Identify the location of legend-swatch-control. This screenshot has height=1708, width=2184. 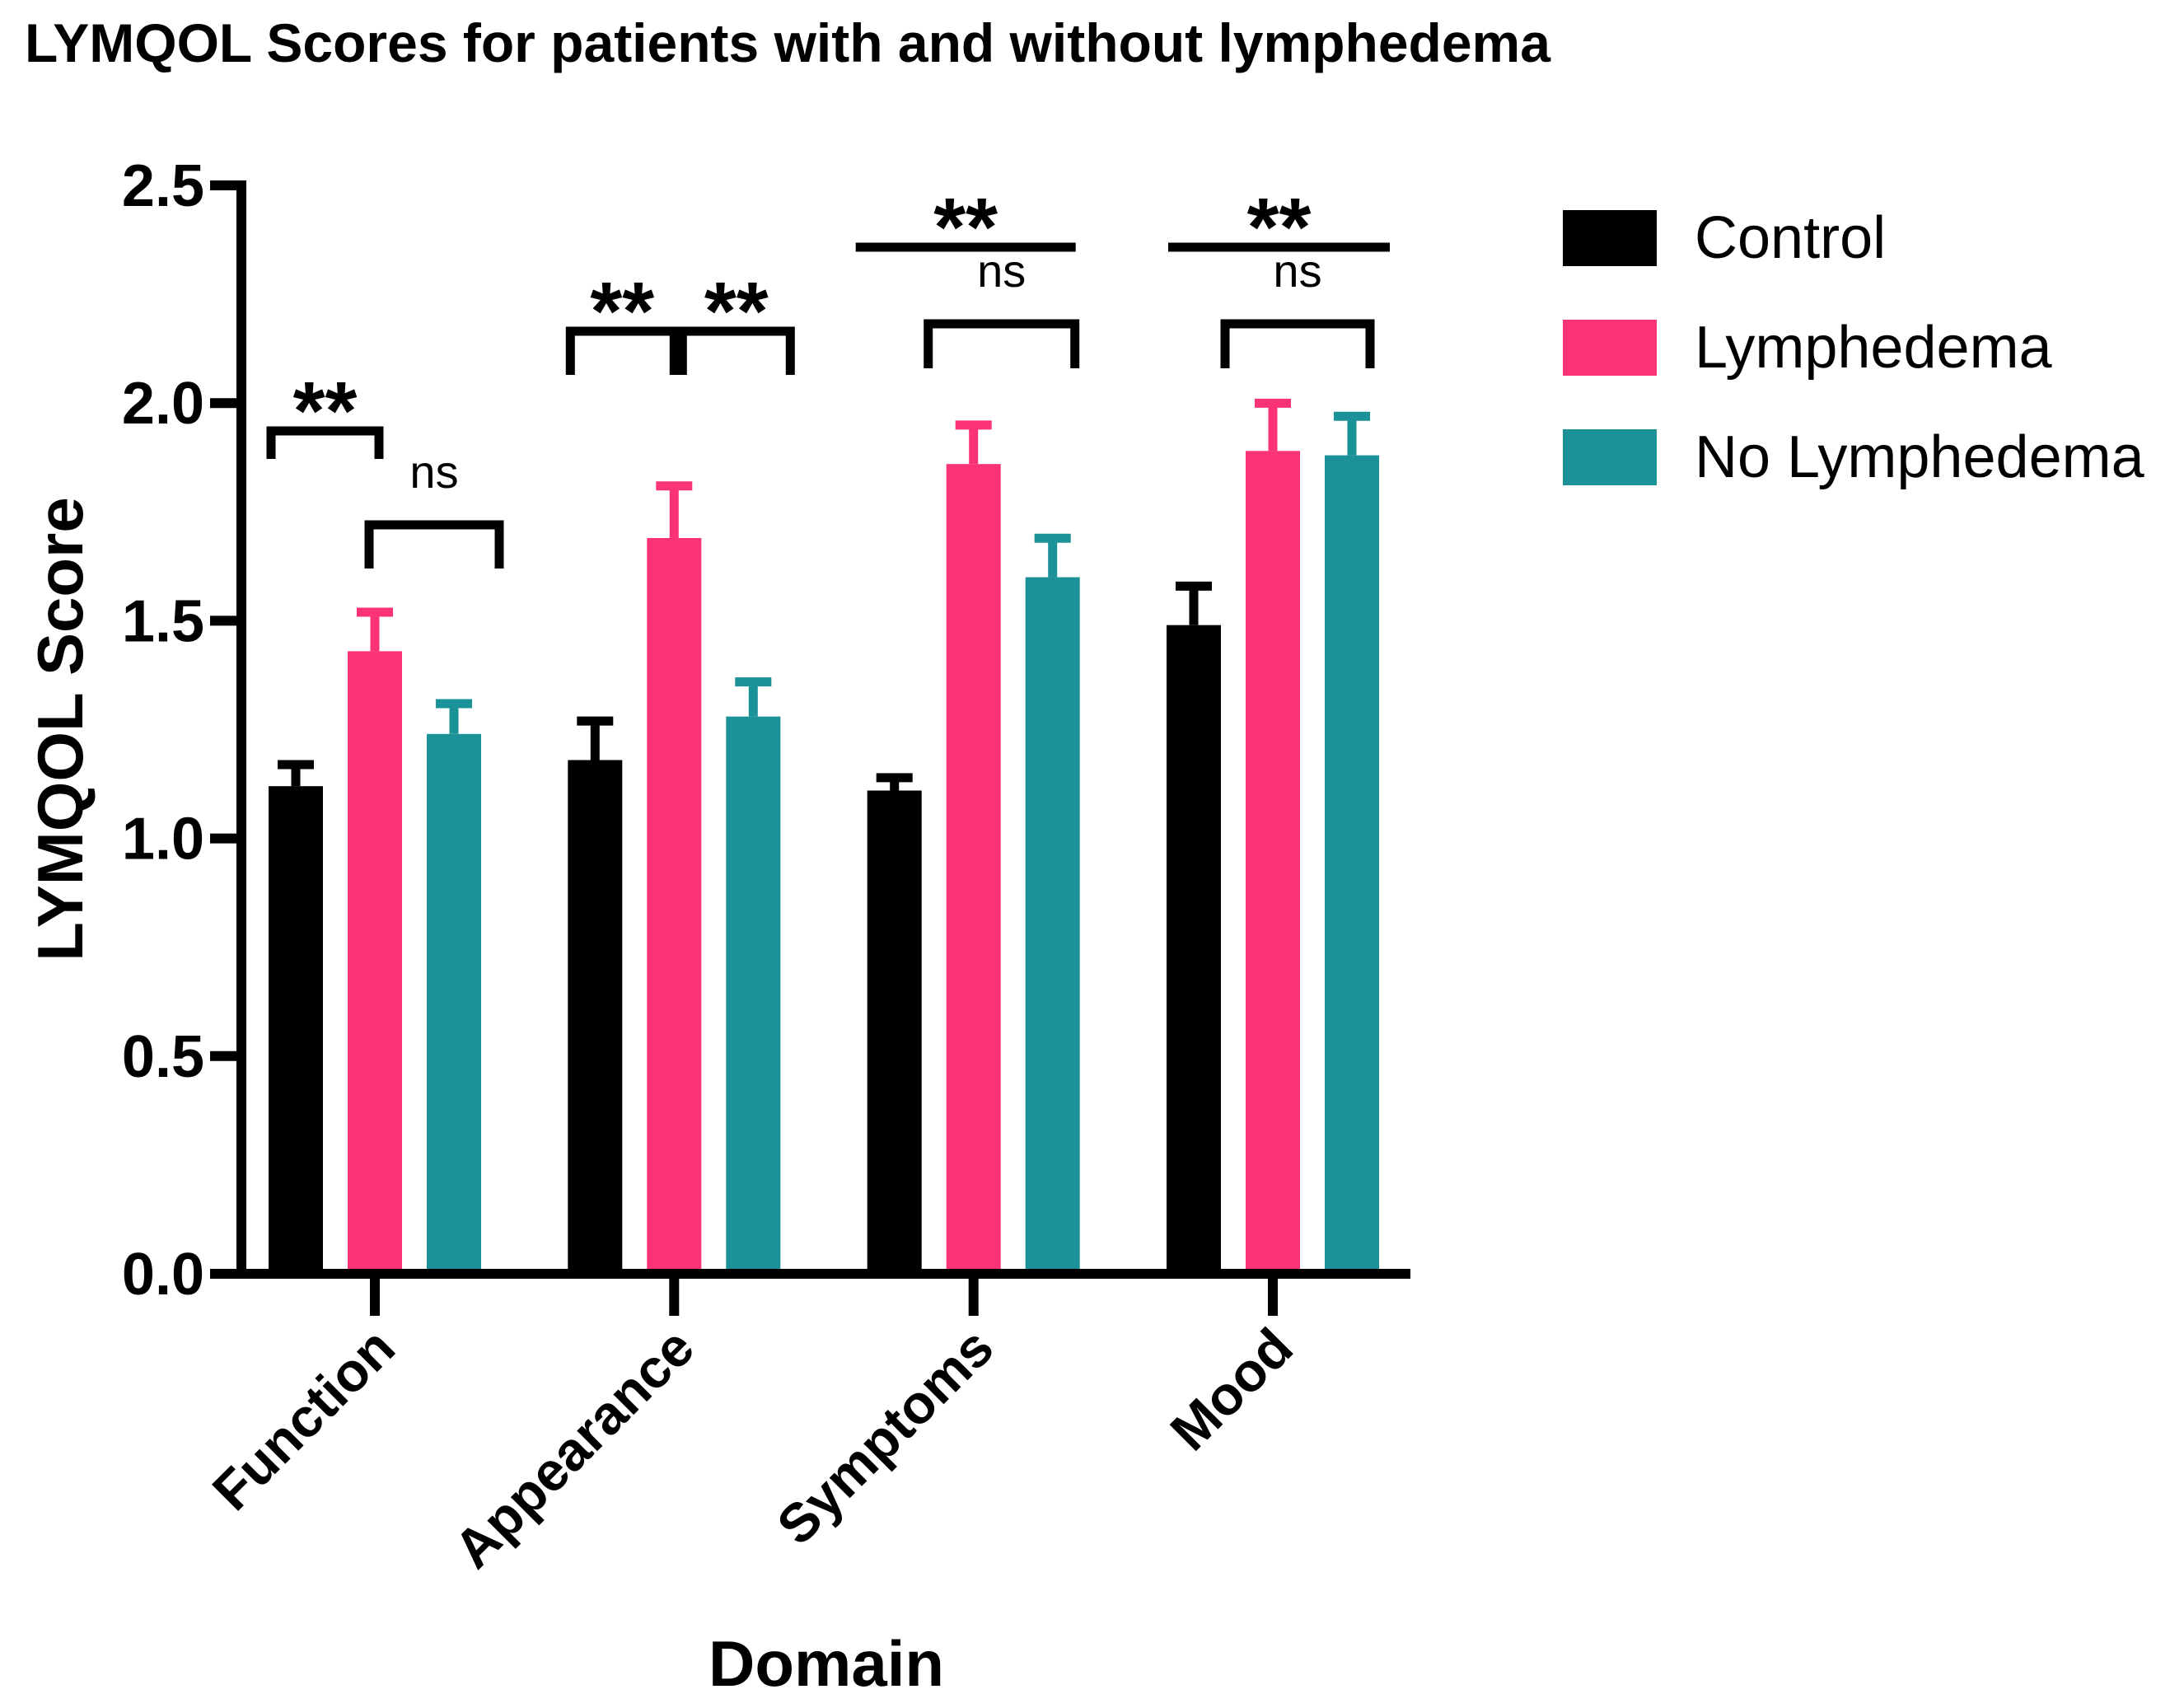
(1610, 238).